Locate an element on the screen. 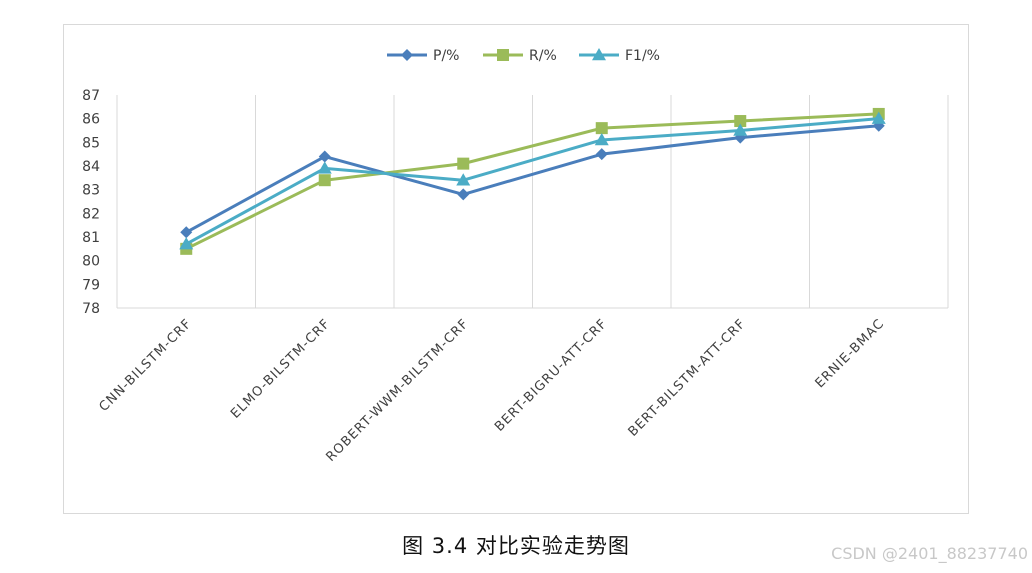  x-tick-label: BERT-BILSTM-ATT-CRF is located at coordinates (687, 377).